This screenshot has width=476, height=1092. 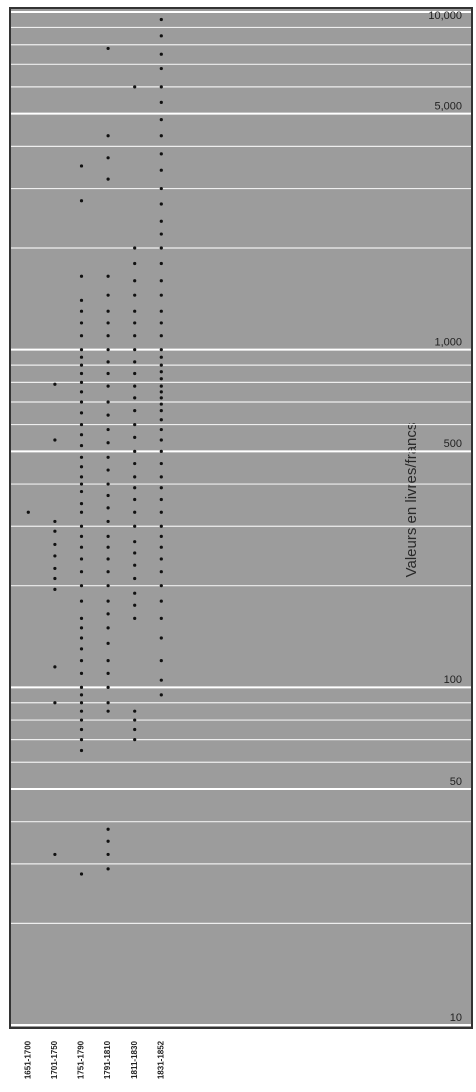 What do you see at coordinates (411, 500) in the screenshot?
I see `y-axis-label: Valeurs en livres/francs` at bounding box center [411, 500].